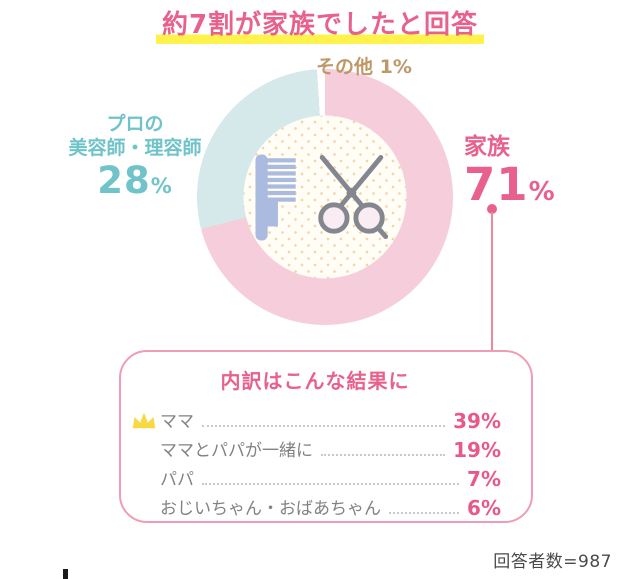 The image size is (640, 579). What do you see at coordinates (135, 124) in the screenshot?
I see `pro-name-line1: プロの` at bounding box center [135, 124].